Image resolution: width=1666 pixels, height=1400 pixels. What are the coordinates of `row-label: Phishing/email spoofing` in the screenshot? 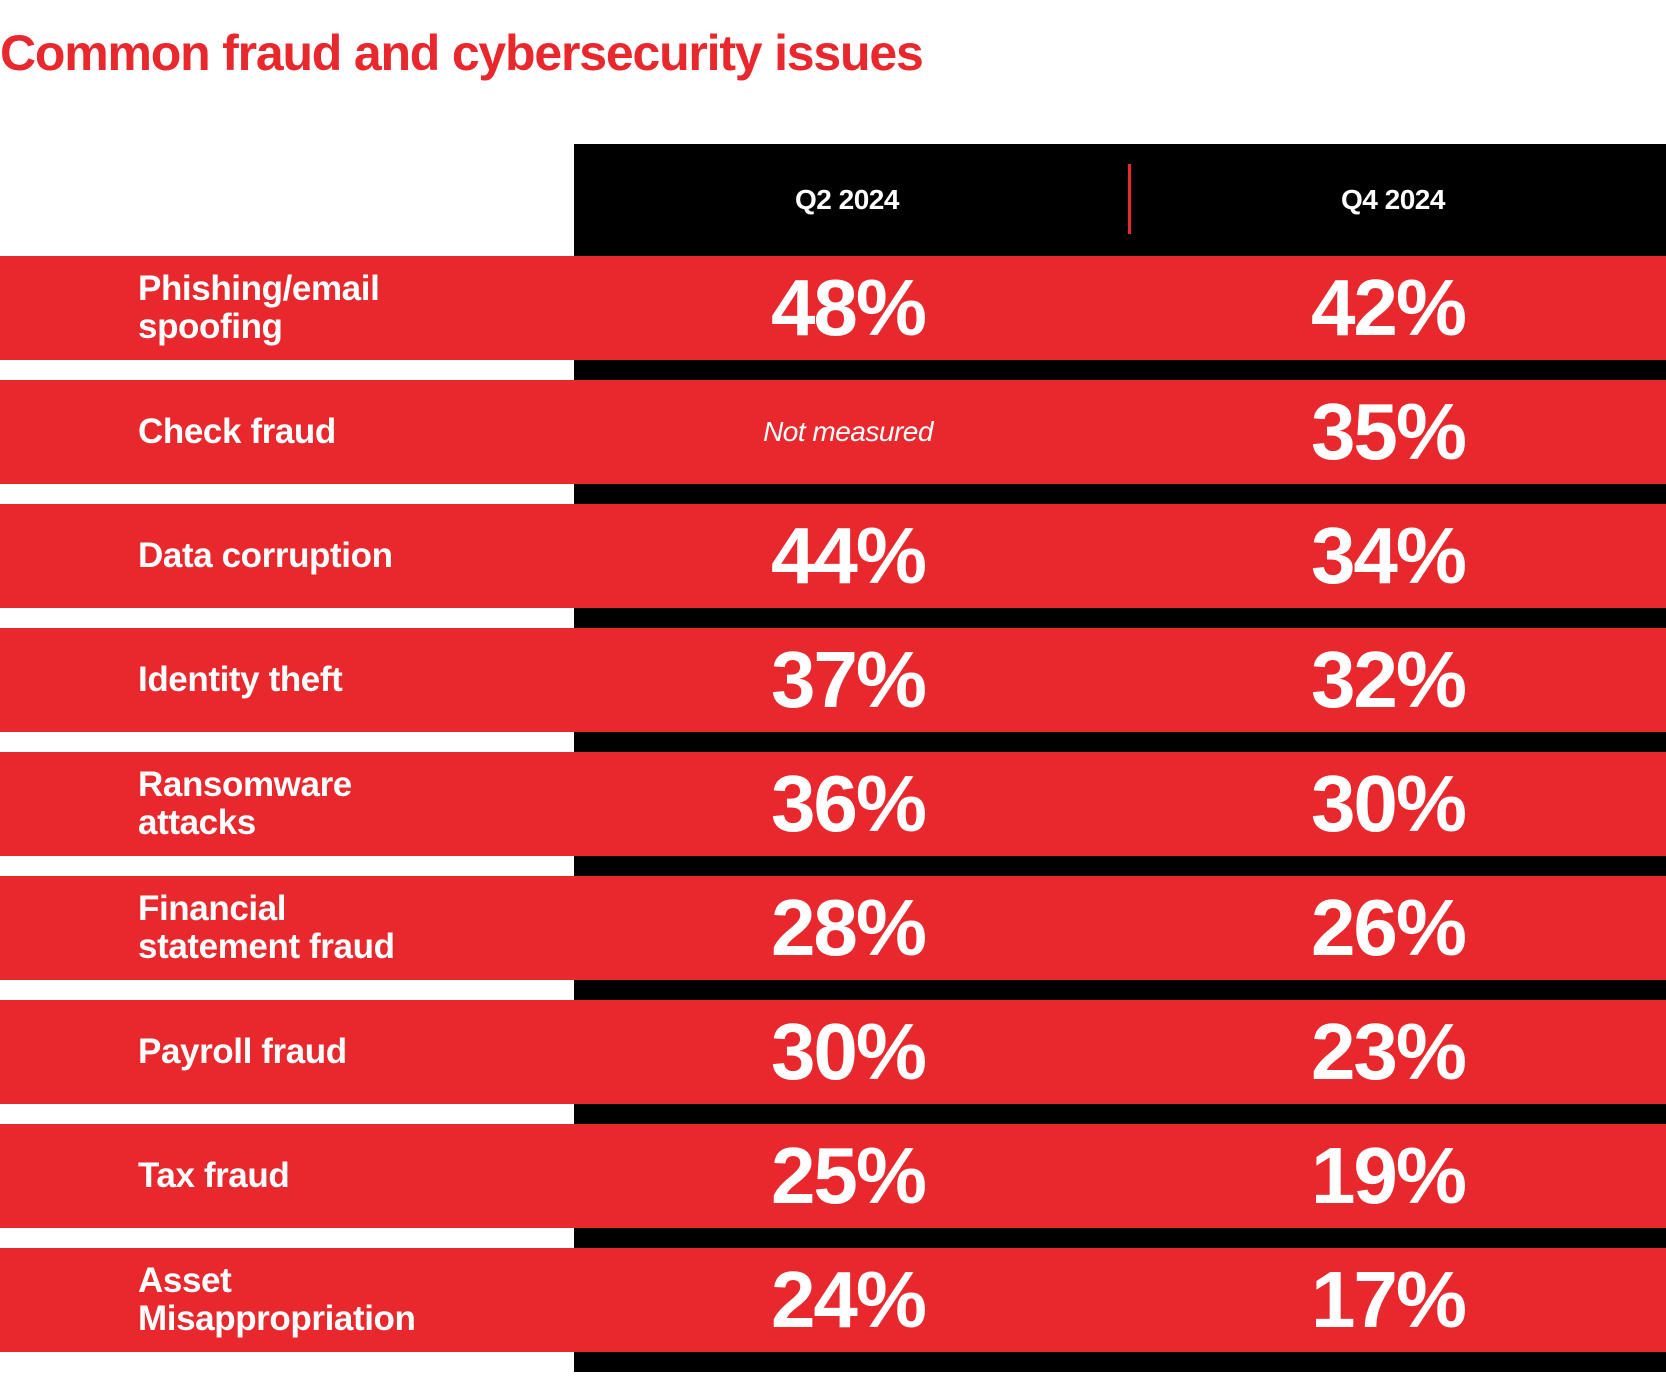 It's located at (259, 307).